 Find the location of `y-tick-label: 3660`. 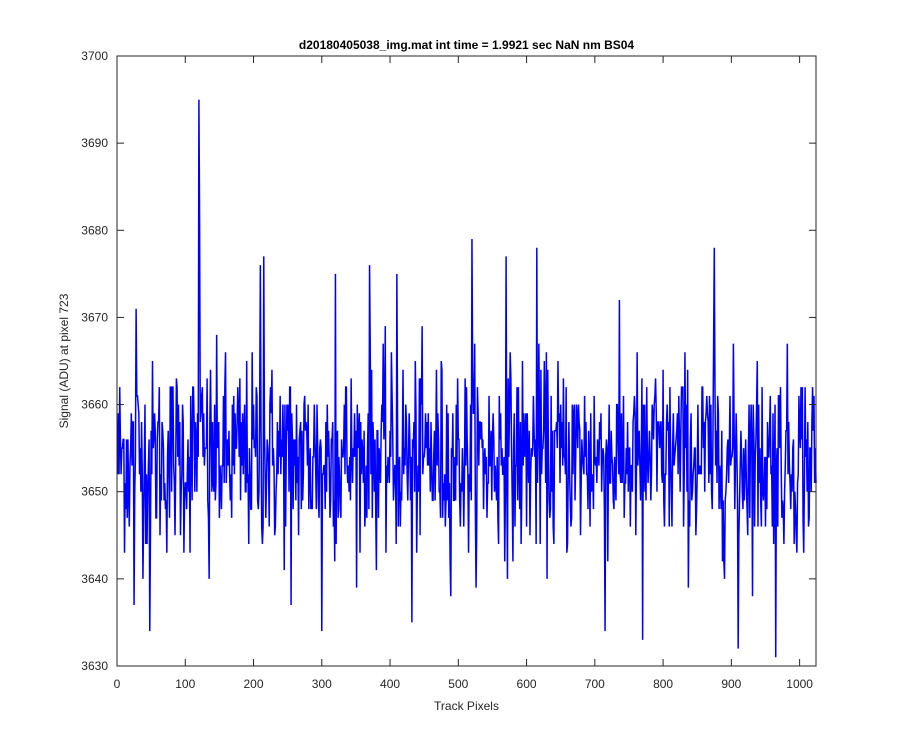

y-tick-label: 3660 is located at coordinates (94, 405).